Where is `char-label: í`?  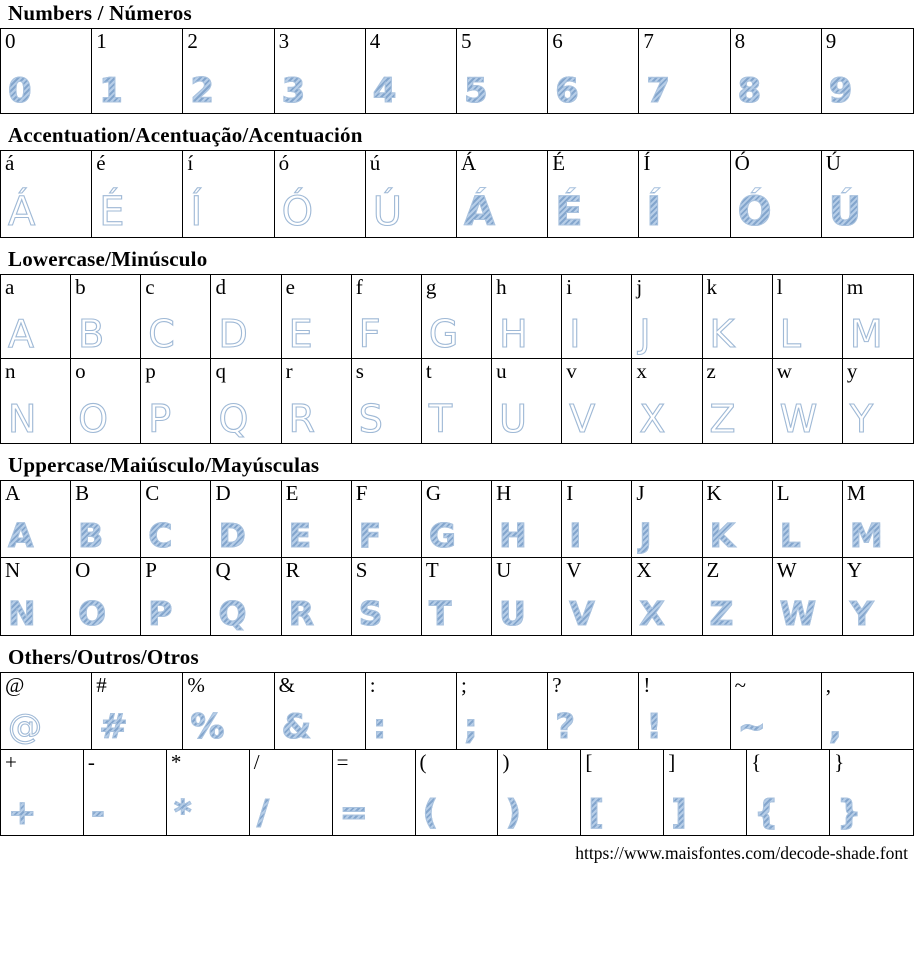
char-label: í is located at coordinates (190, 163).